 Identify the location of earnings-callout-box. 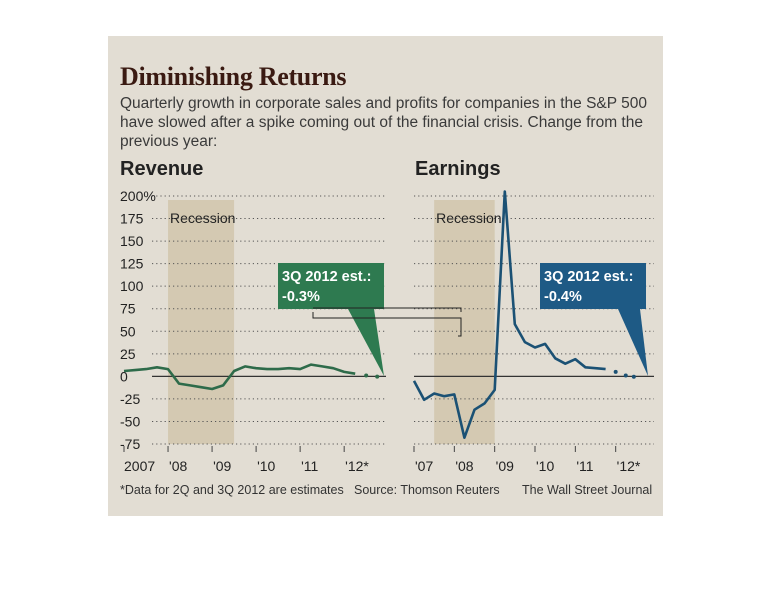
(593, 286).